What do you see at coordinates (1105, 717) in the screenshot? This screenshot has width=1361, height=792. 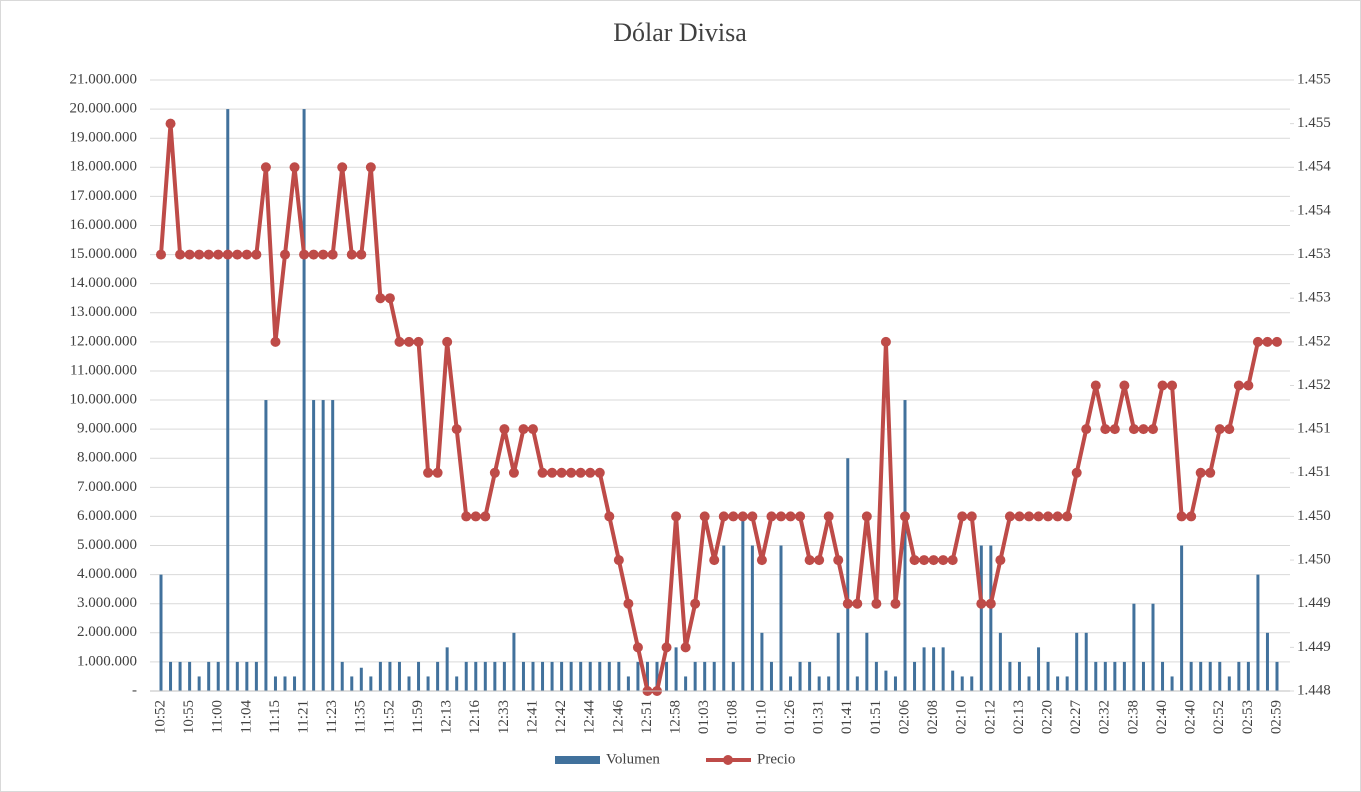 I see `x-tick-label: 02:32` at bounding box center [1105, 717].